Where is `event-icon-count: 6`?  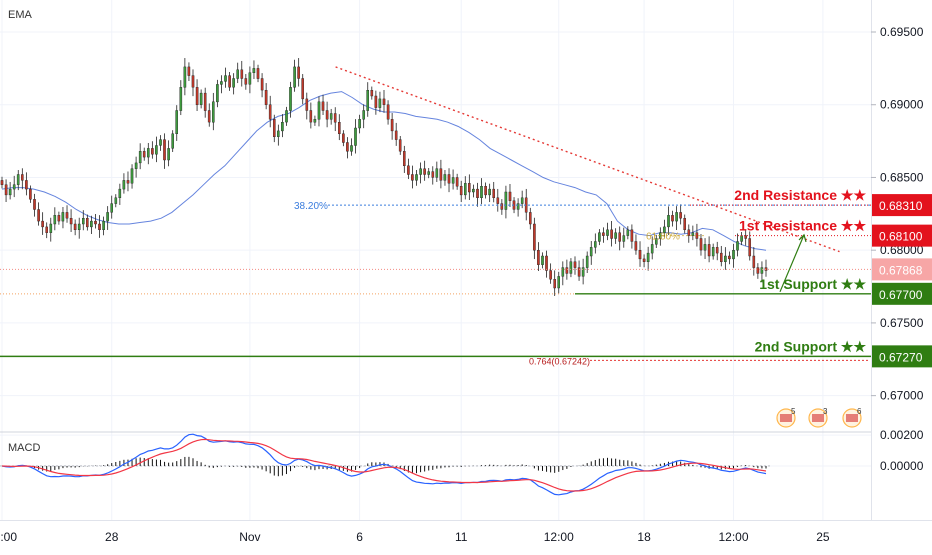 event-icon-count: 6 is located at coordinates (859, 411).